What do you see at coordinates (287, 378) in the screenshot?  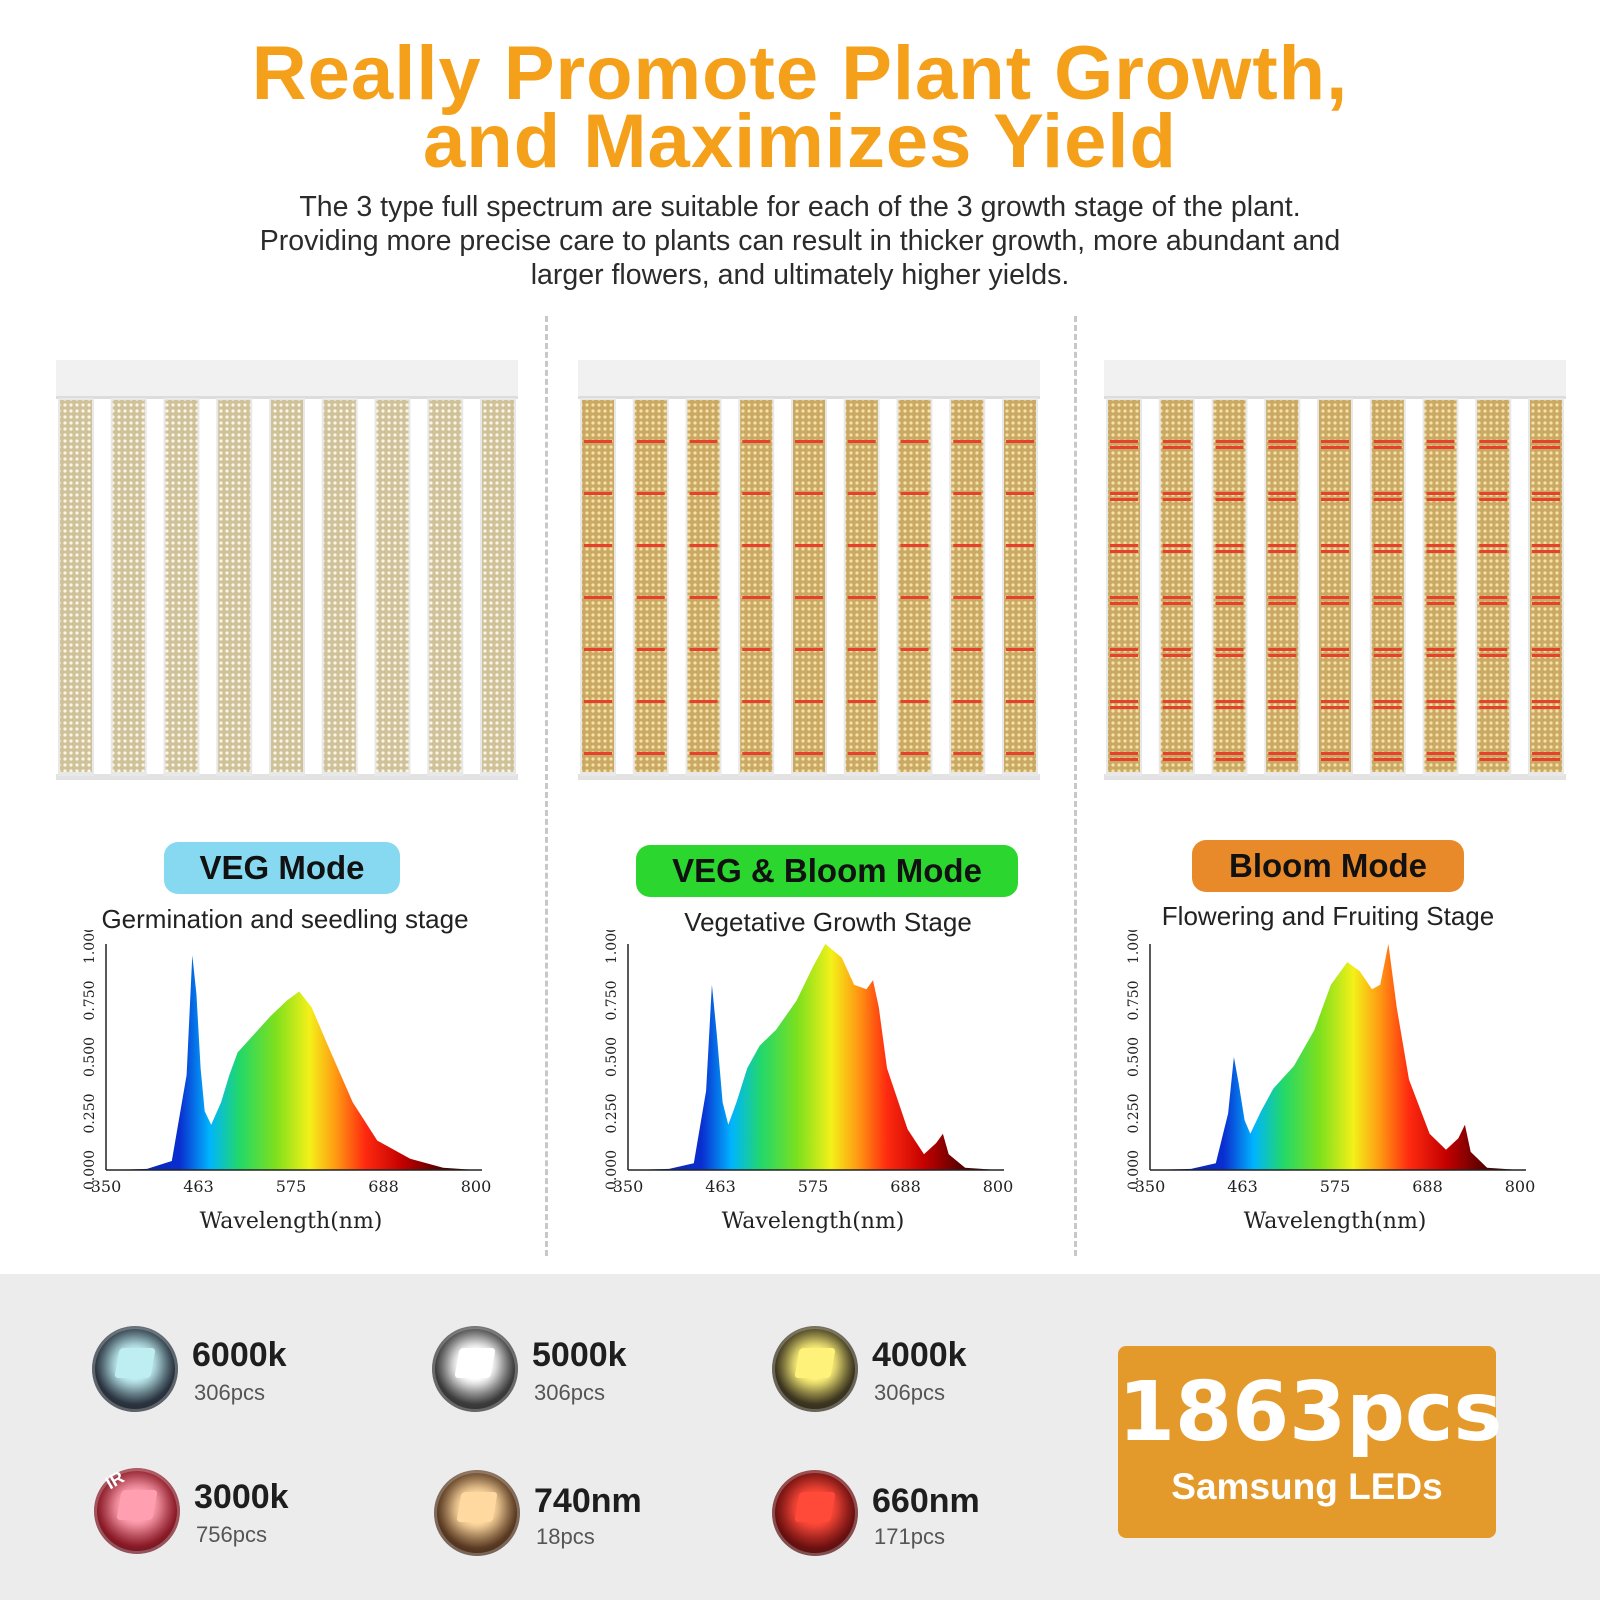 I see `panel-top-rail` at bounding box center [287, 378].